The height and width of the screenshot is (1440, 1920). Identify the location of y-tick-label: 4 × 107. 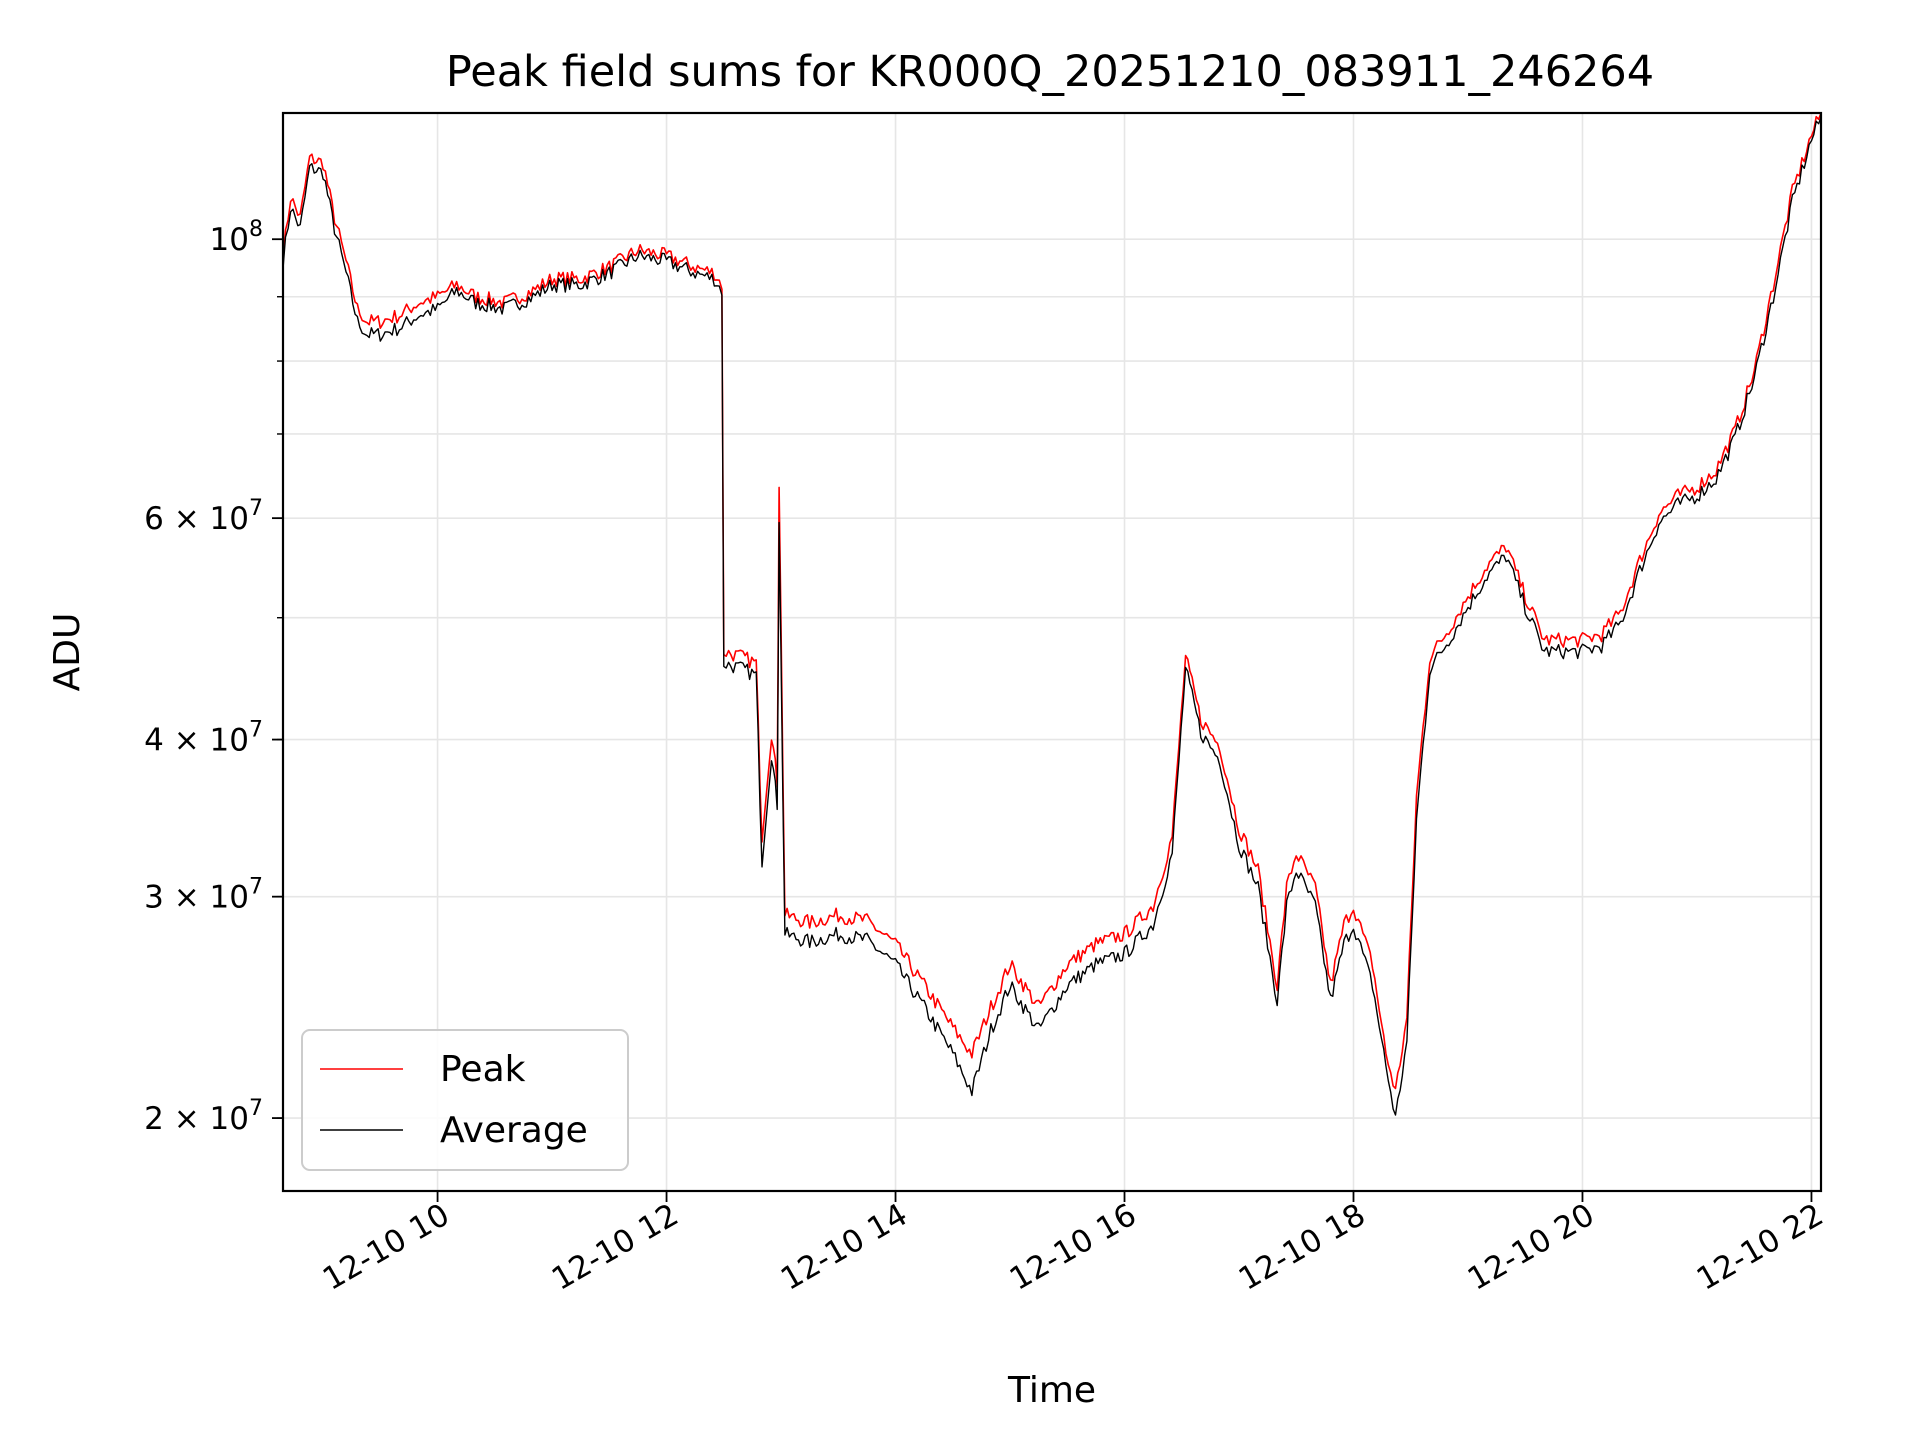
(203, 738).